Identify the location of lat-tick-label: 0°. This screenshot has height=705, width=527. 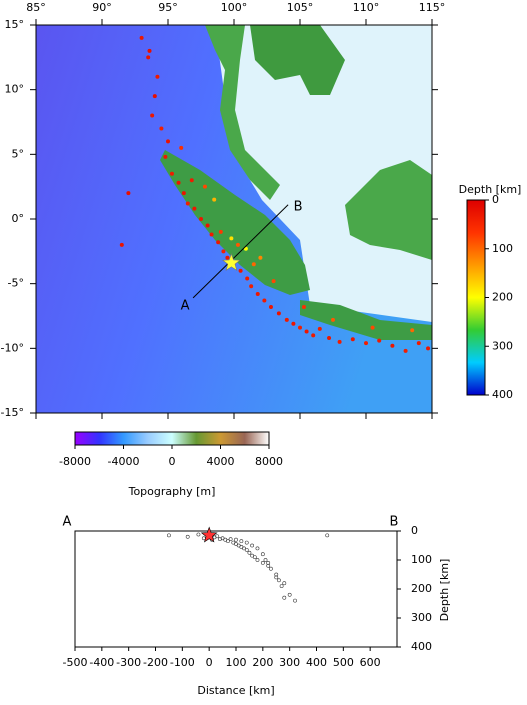
(18, 218).